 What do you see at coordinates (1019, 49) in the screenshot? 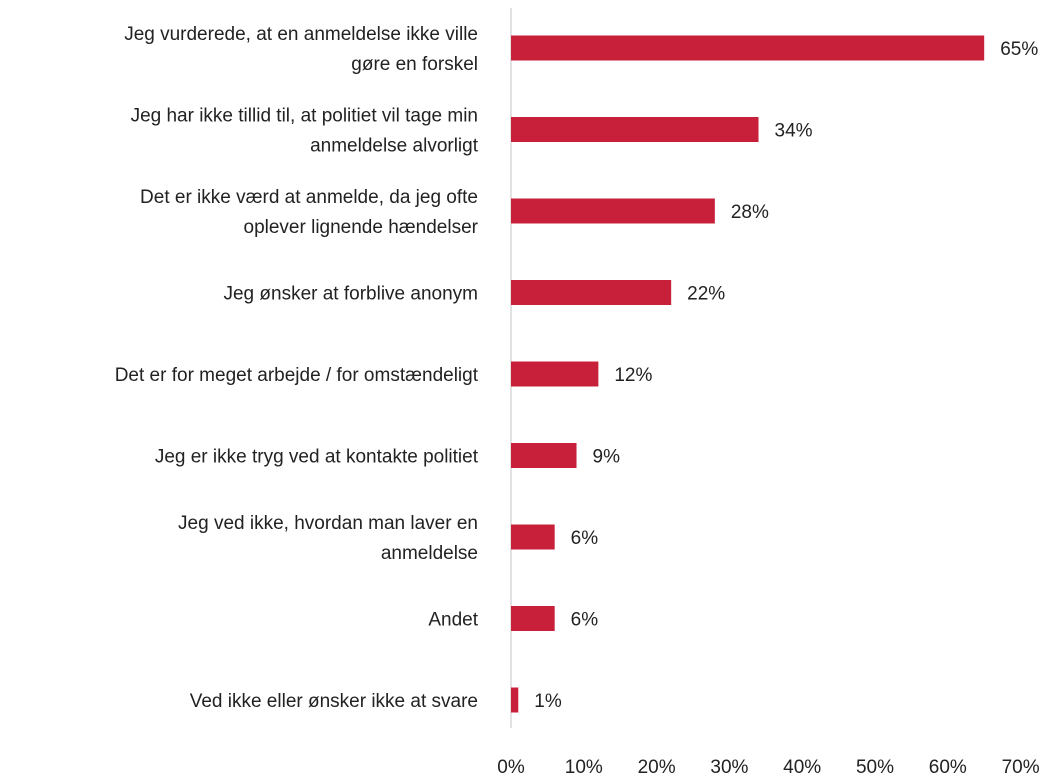
I see `value-label: 65%` at bounding box center [1019, 49].